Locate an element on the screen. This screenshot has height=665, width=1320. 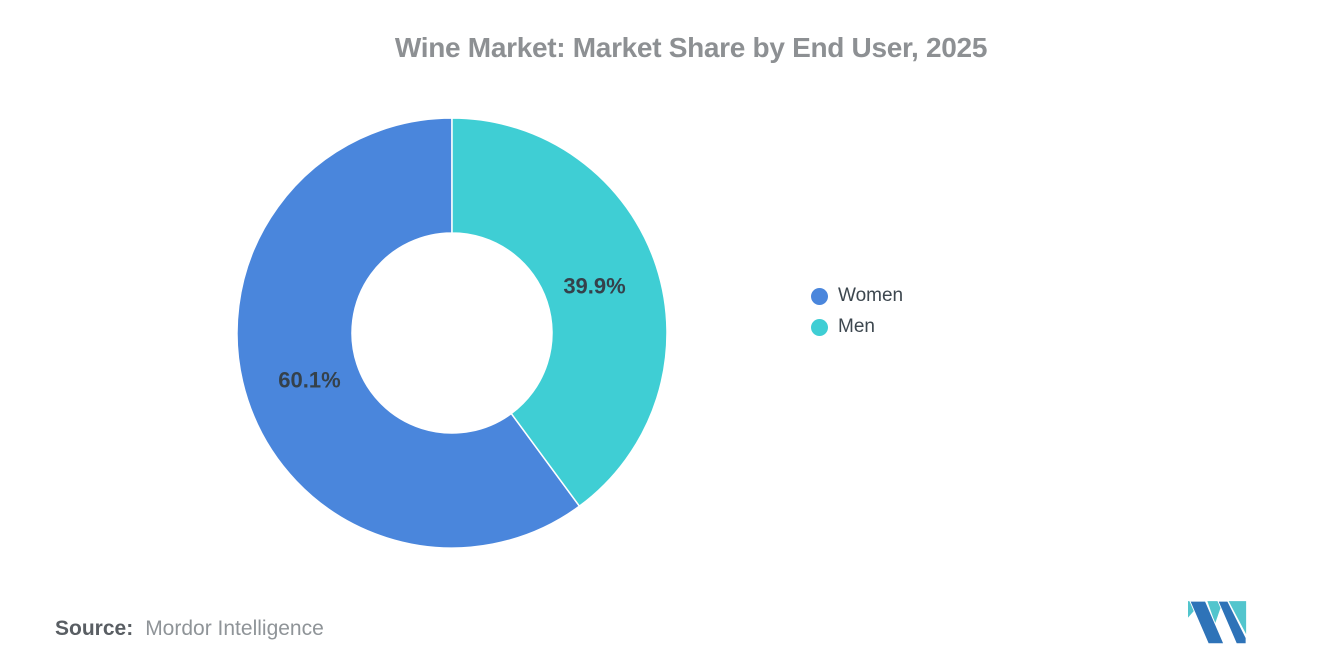
legend-item-women: Women is located at coordinates (857, 296).